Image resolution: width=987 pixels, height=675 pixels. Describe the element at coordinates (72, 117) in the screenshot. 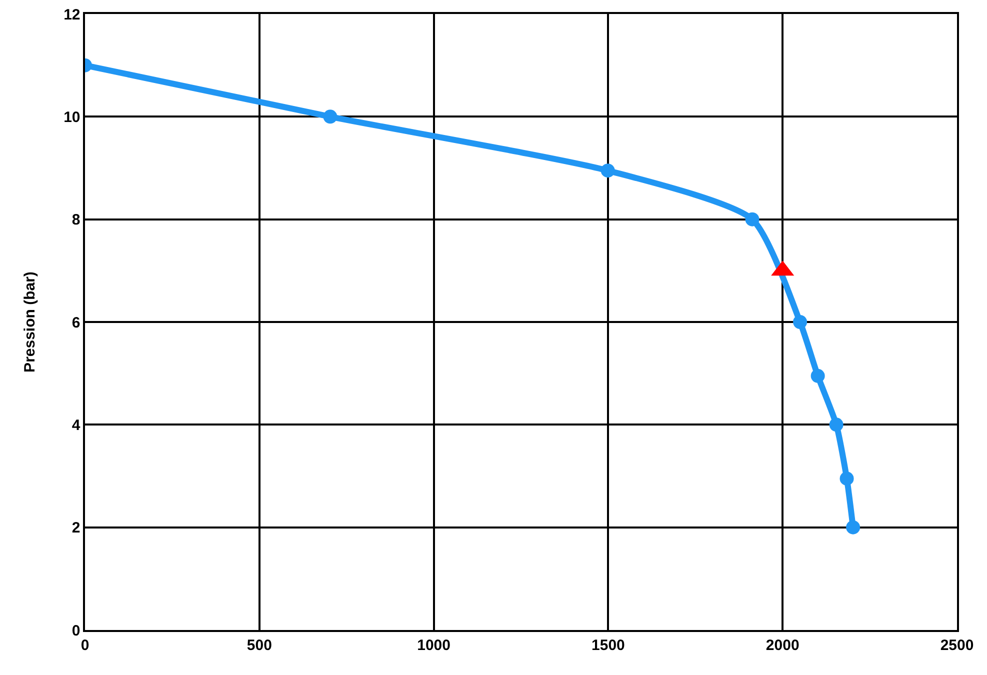

I see `y-tick-label: 10` at that location.